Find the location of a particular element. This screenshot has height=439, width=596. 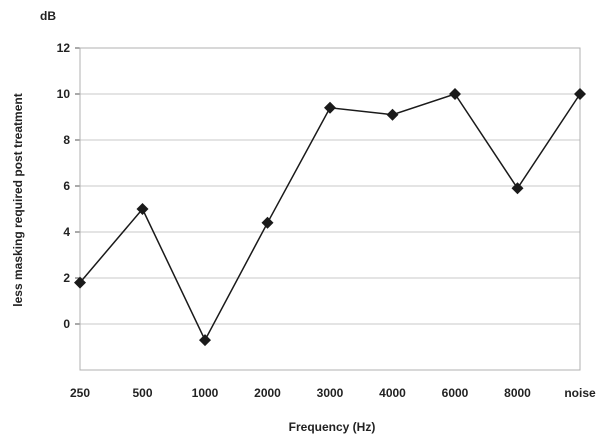

x-tick-label: noise is located at coordinates (580, 393).